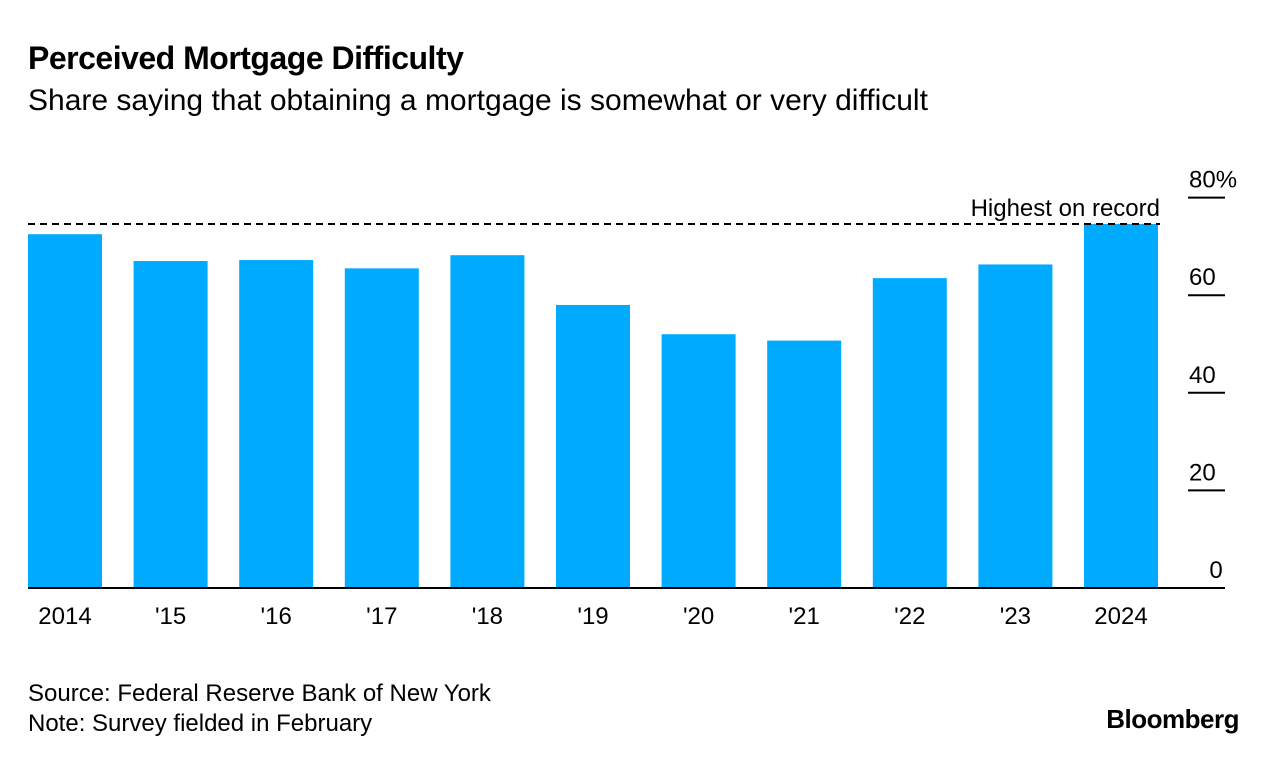 This screenshot has height=764, width=1279. Describe the element at coordinates (487, 616) in the screenshot. I see `x-tick-label: '18` at that location.